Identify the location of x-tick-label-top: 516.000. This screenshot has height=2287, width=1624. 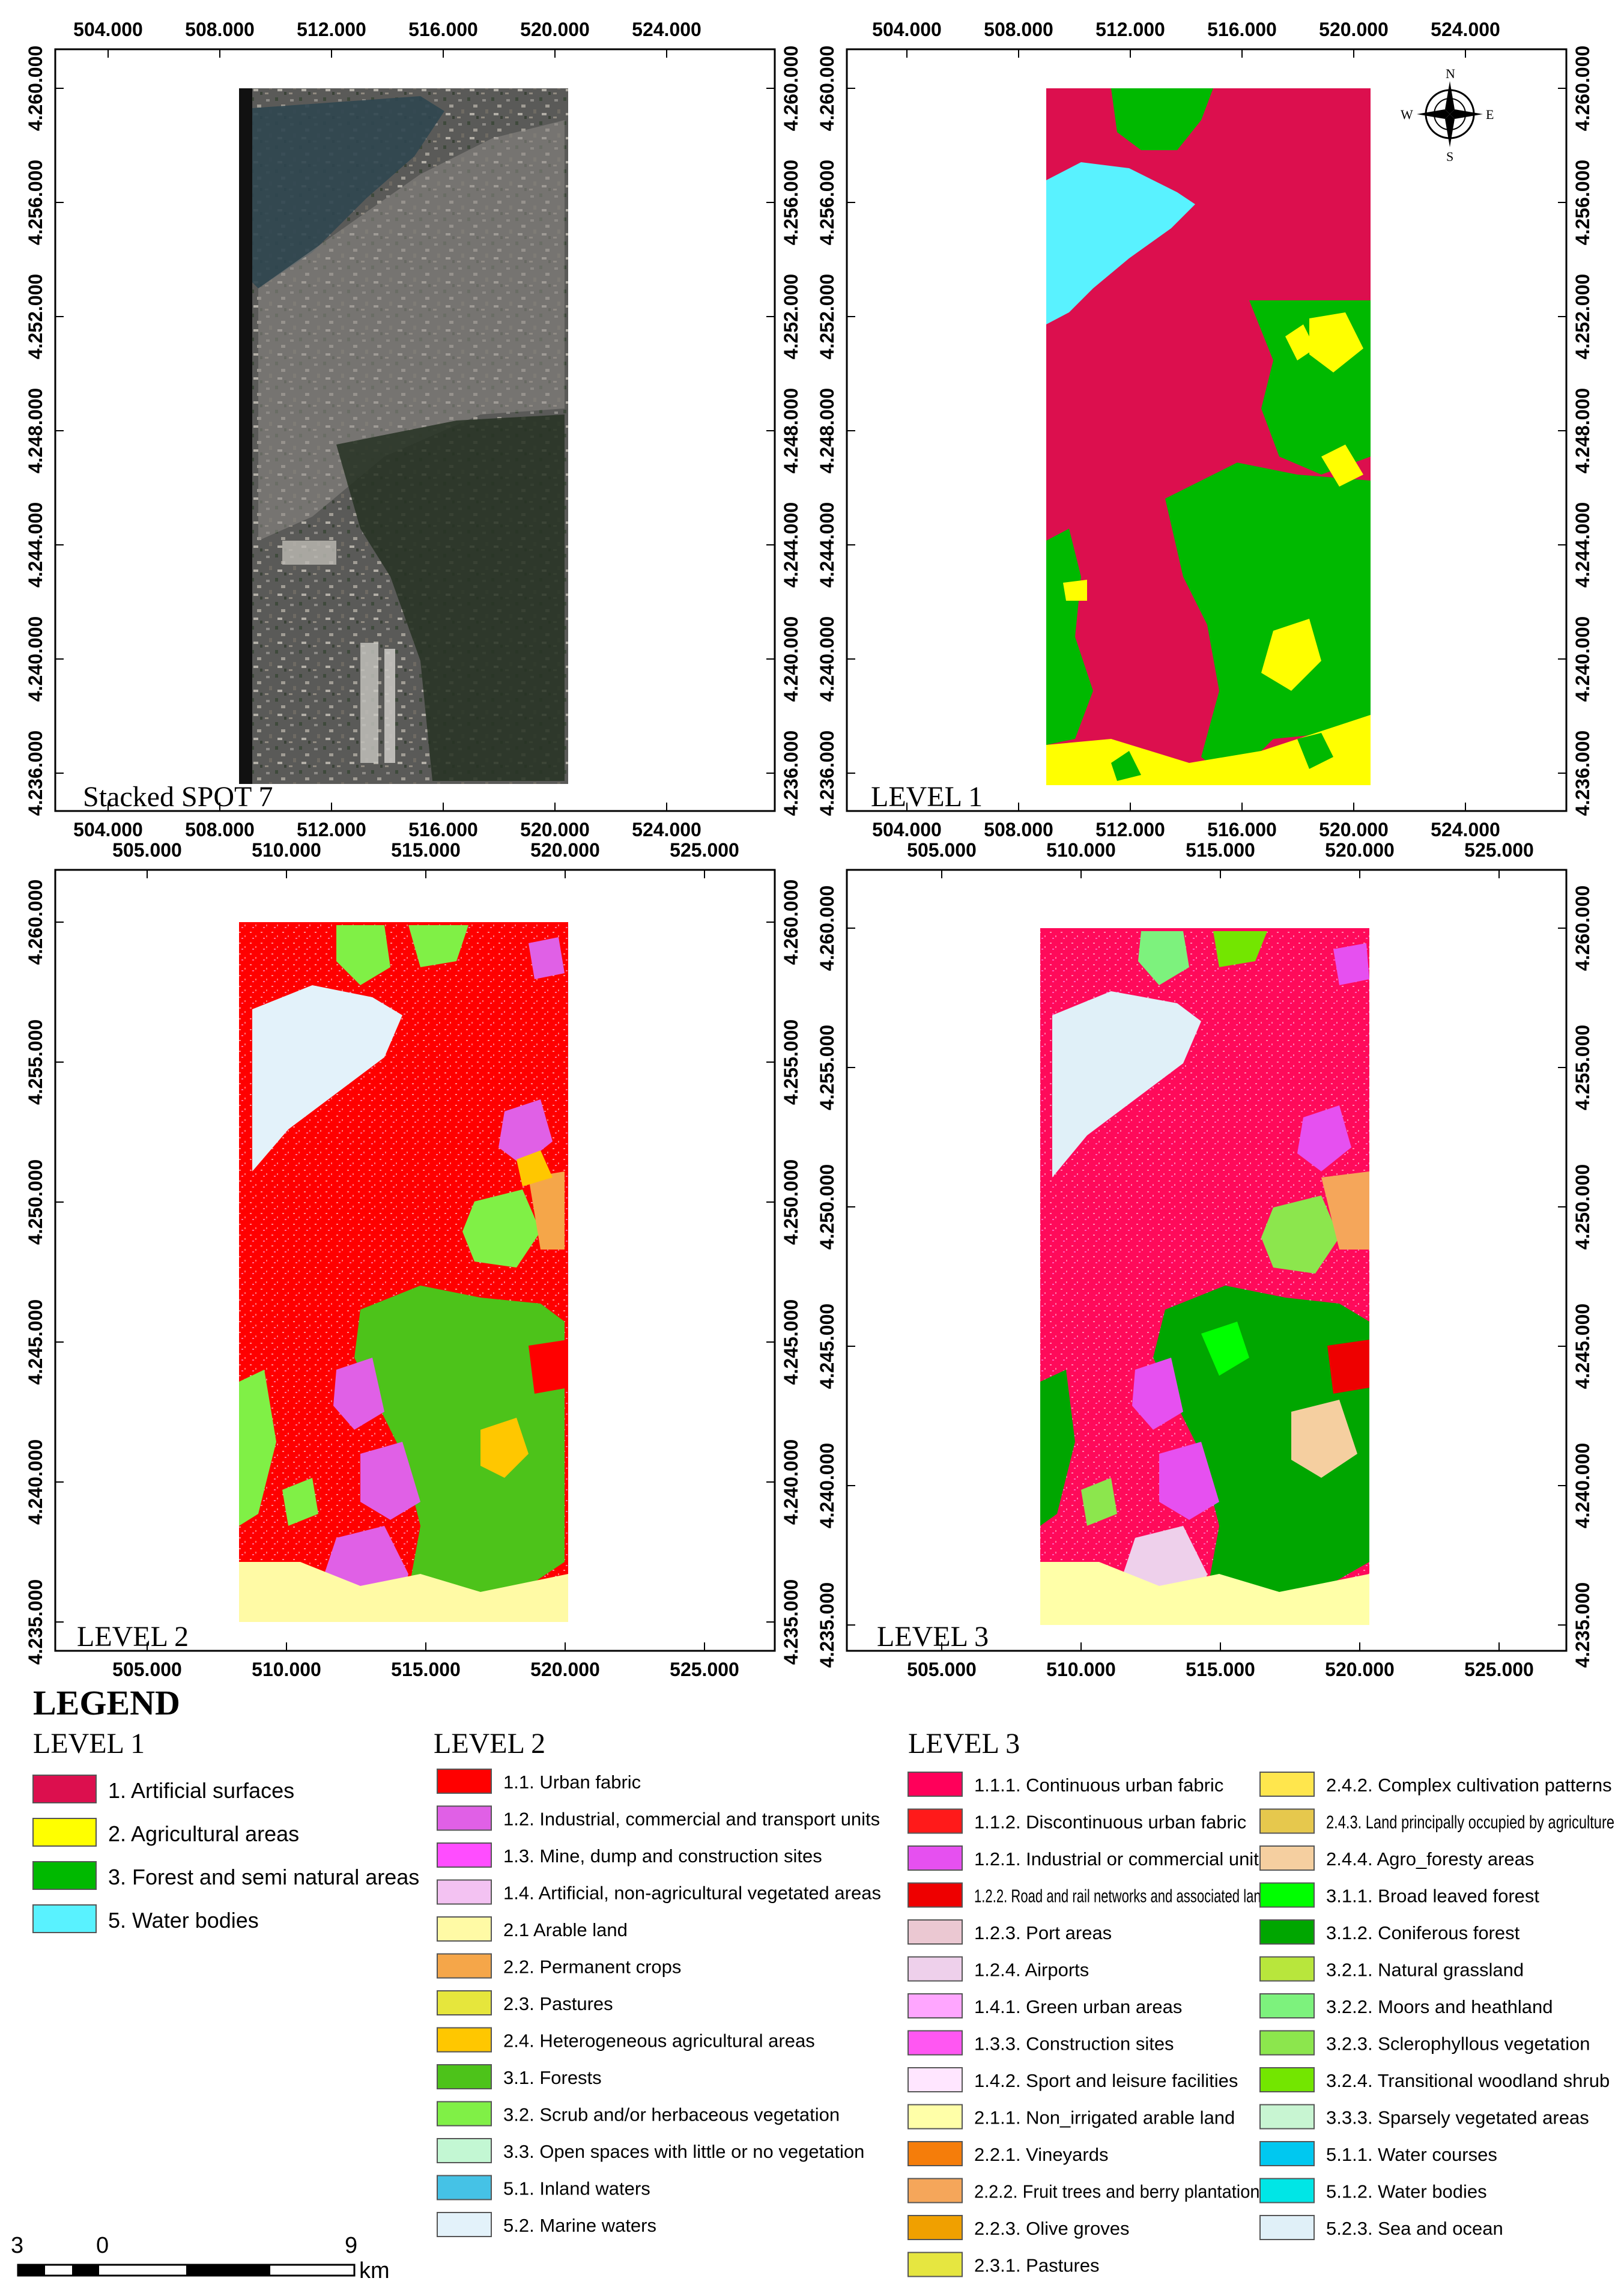
(1242, 30).